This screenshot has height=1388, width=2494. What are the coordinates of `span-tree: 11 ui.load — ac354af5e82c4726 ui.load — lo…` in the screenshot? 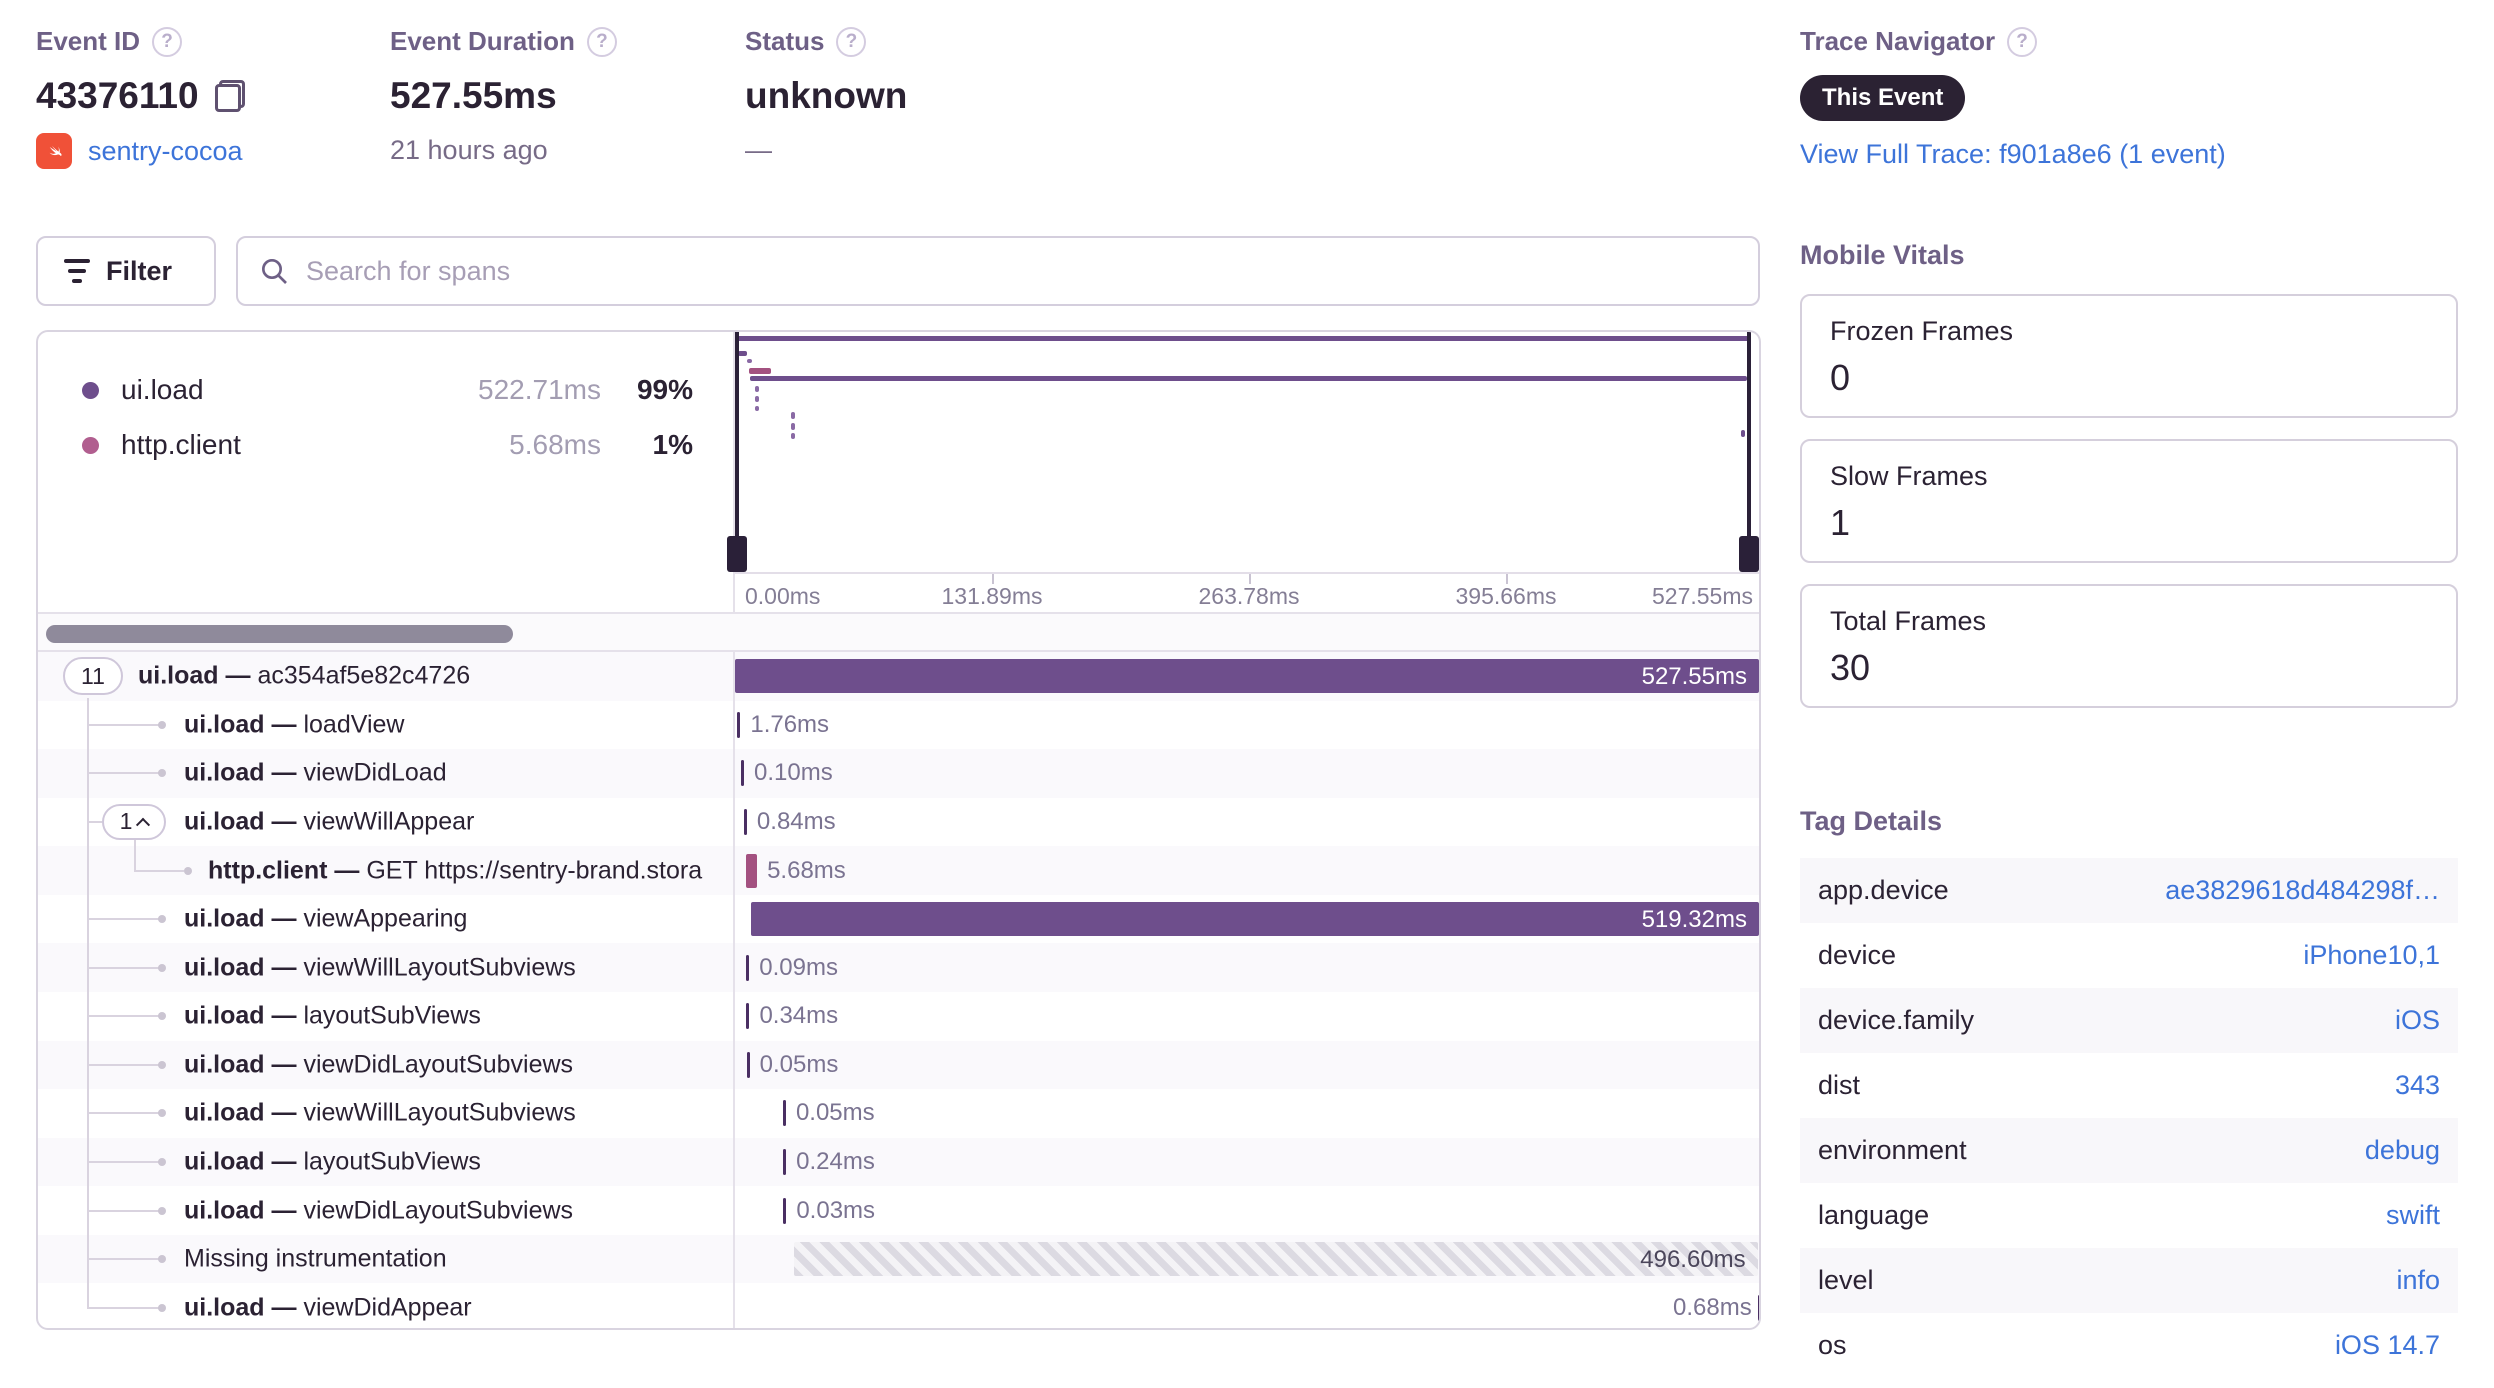 It's located at (385, 990).